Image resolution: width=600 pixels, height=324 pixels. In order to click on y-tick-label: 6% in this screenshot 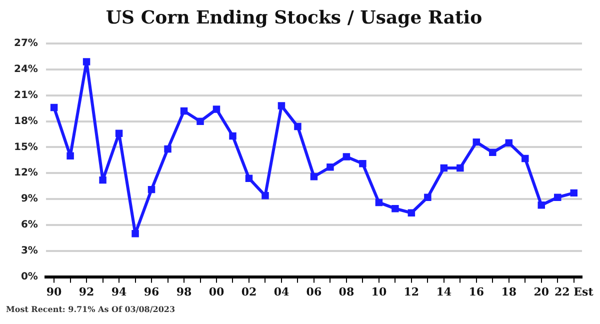, I will do `click(29, 225)`.